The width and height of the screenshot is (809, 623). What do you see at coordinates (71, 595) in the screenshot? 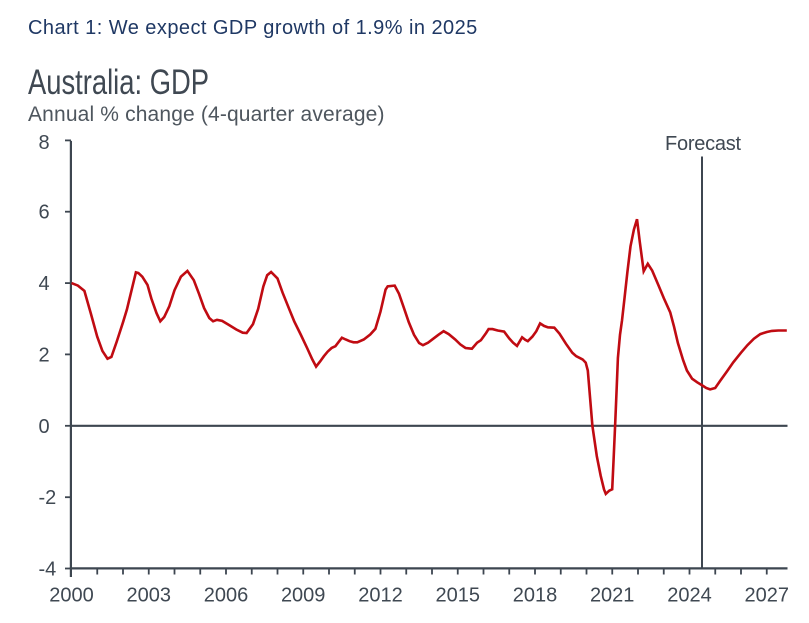
I see `svg-text: 2000` at bounding box center [71, 595].